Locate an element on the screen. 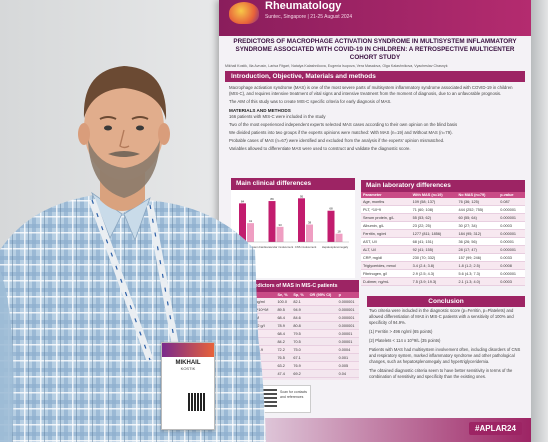 This screenshot has height=442, width=548. table-cell: Fibrinogen, g/l is located at coordinates (386, 273).